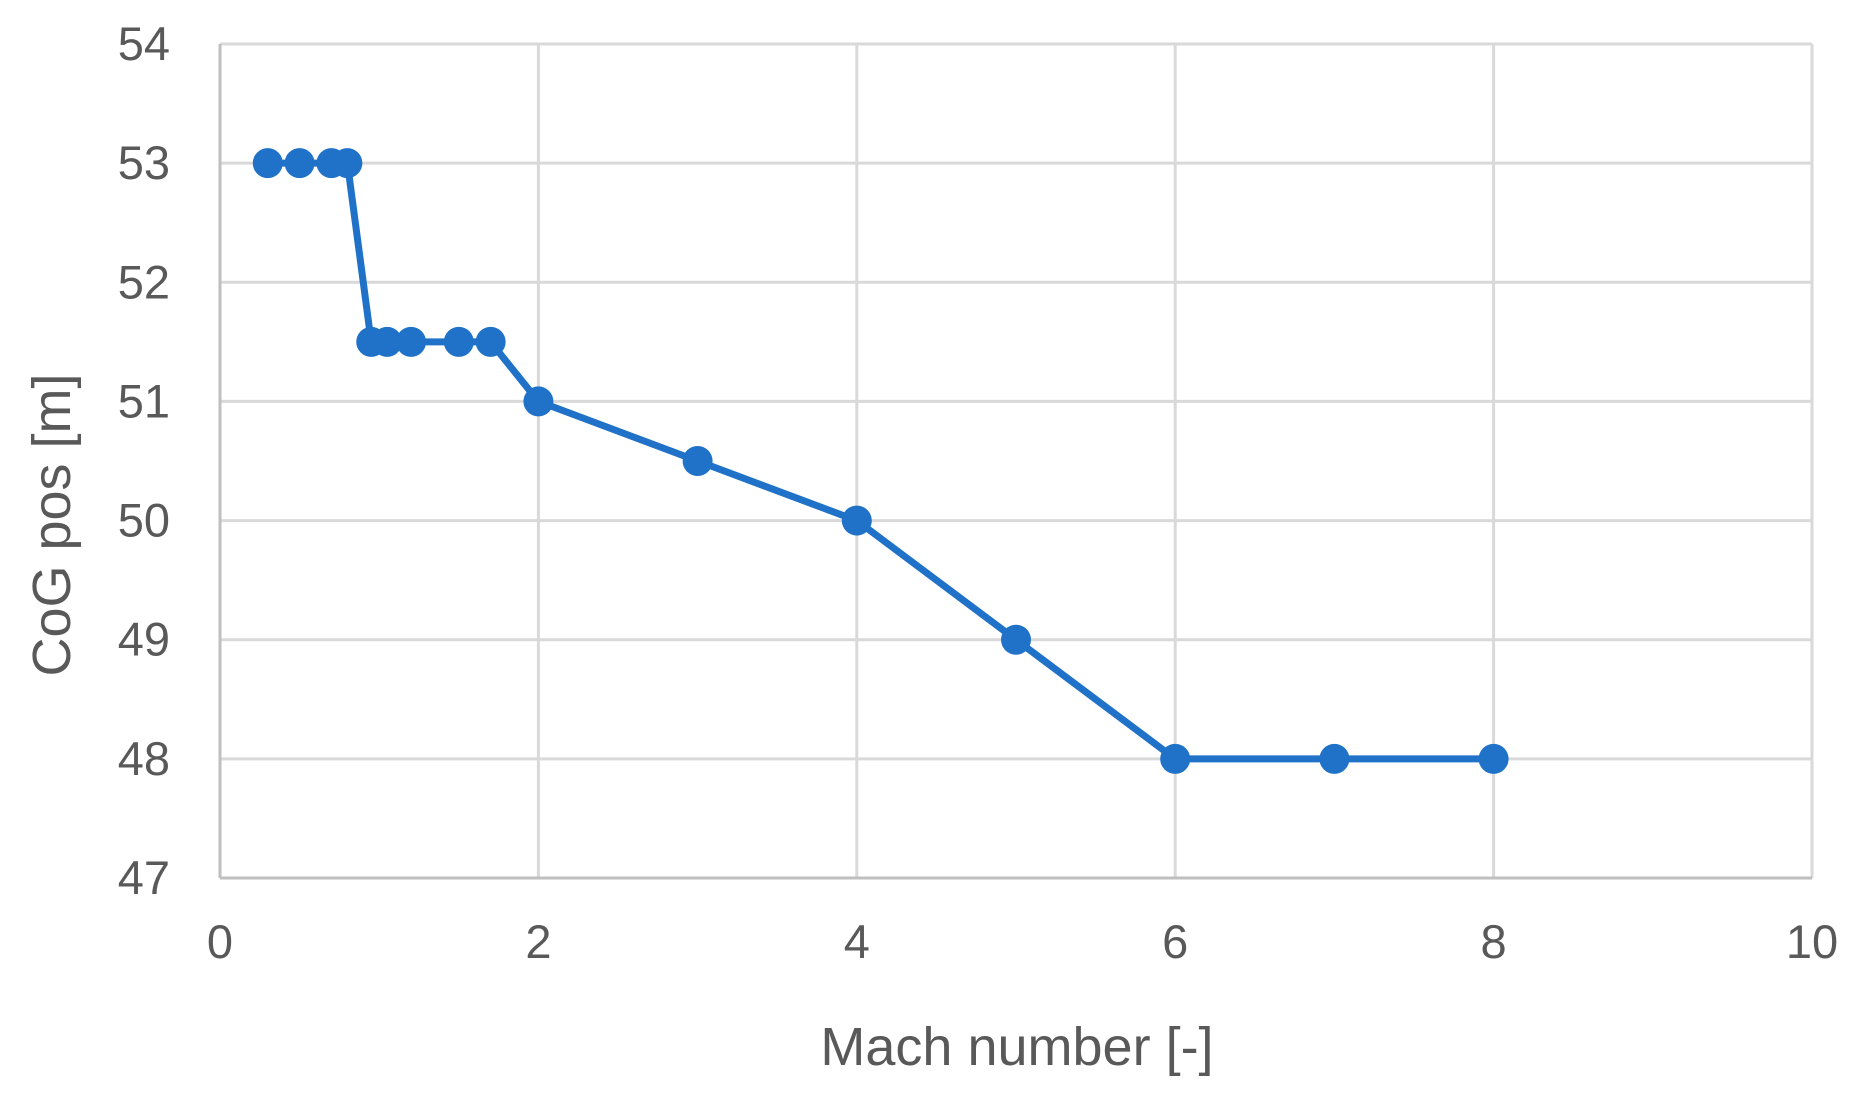 The width and height of the screenshot is (1859, 1110). Describe the element at coordinates (1494, 941) in the screenshot. I see `x-tick-label: 8` at that location.